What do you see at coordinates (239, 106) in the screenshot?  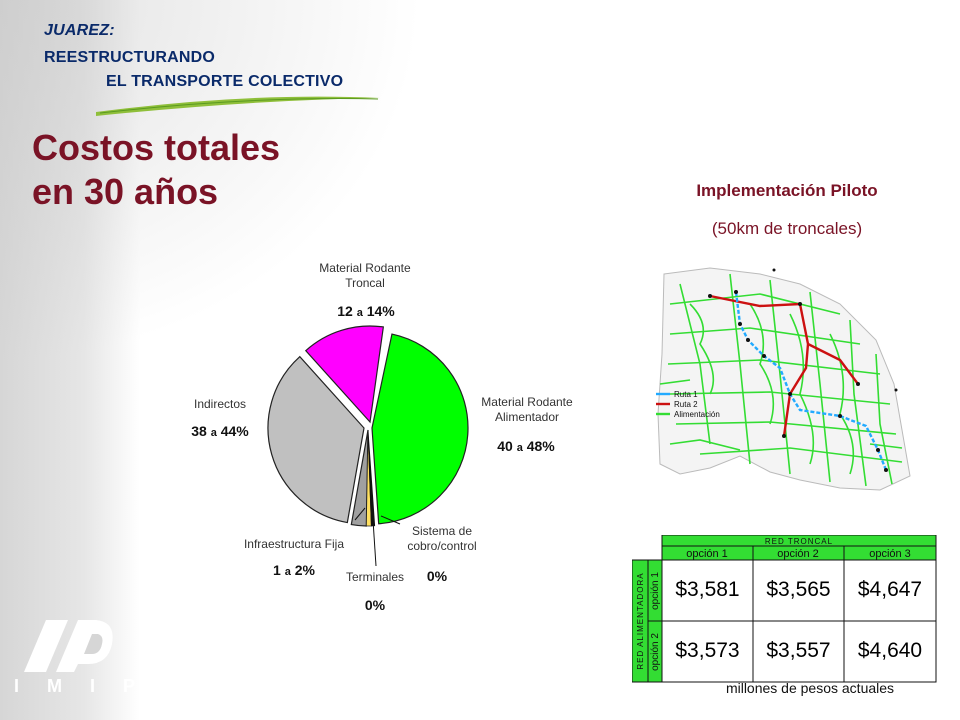 I see `header-swoosh-highlight` at bounding box center [239, 106].